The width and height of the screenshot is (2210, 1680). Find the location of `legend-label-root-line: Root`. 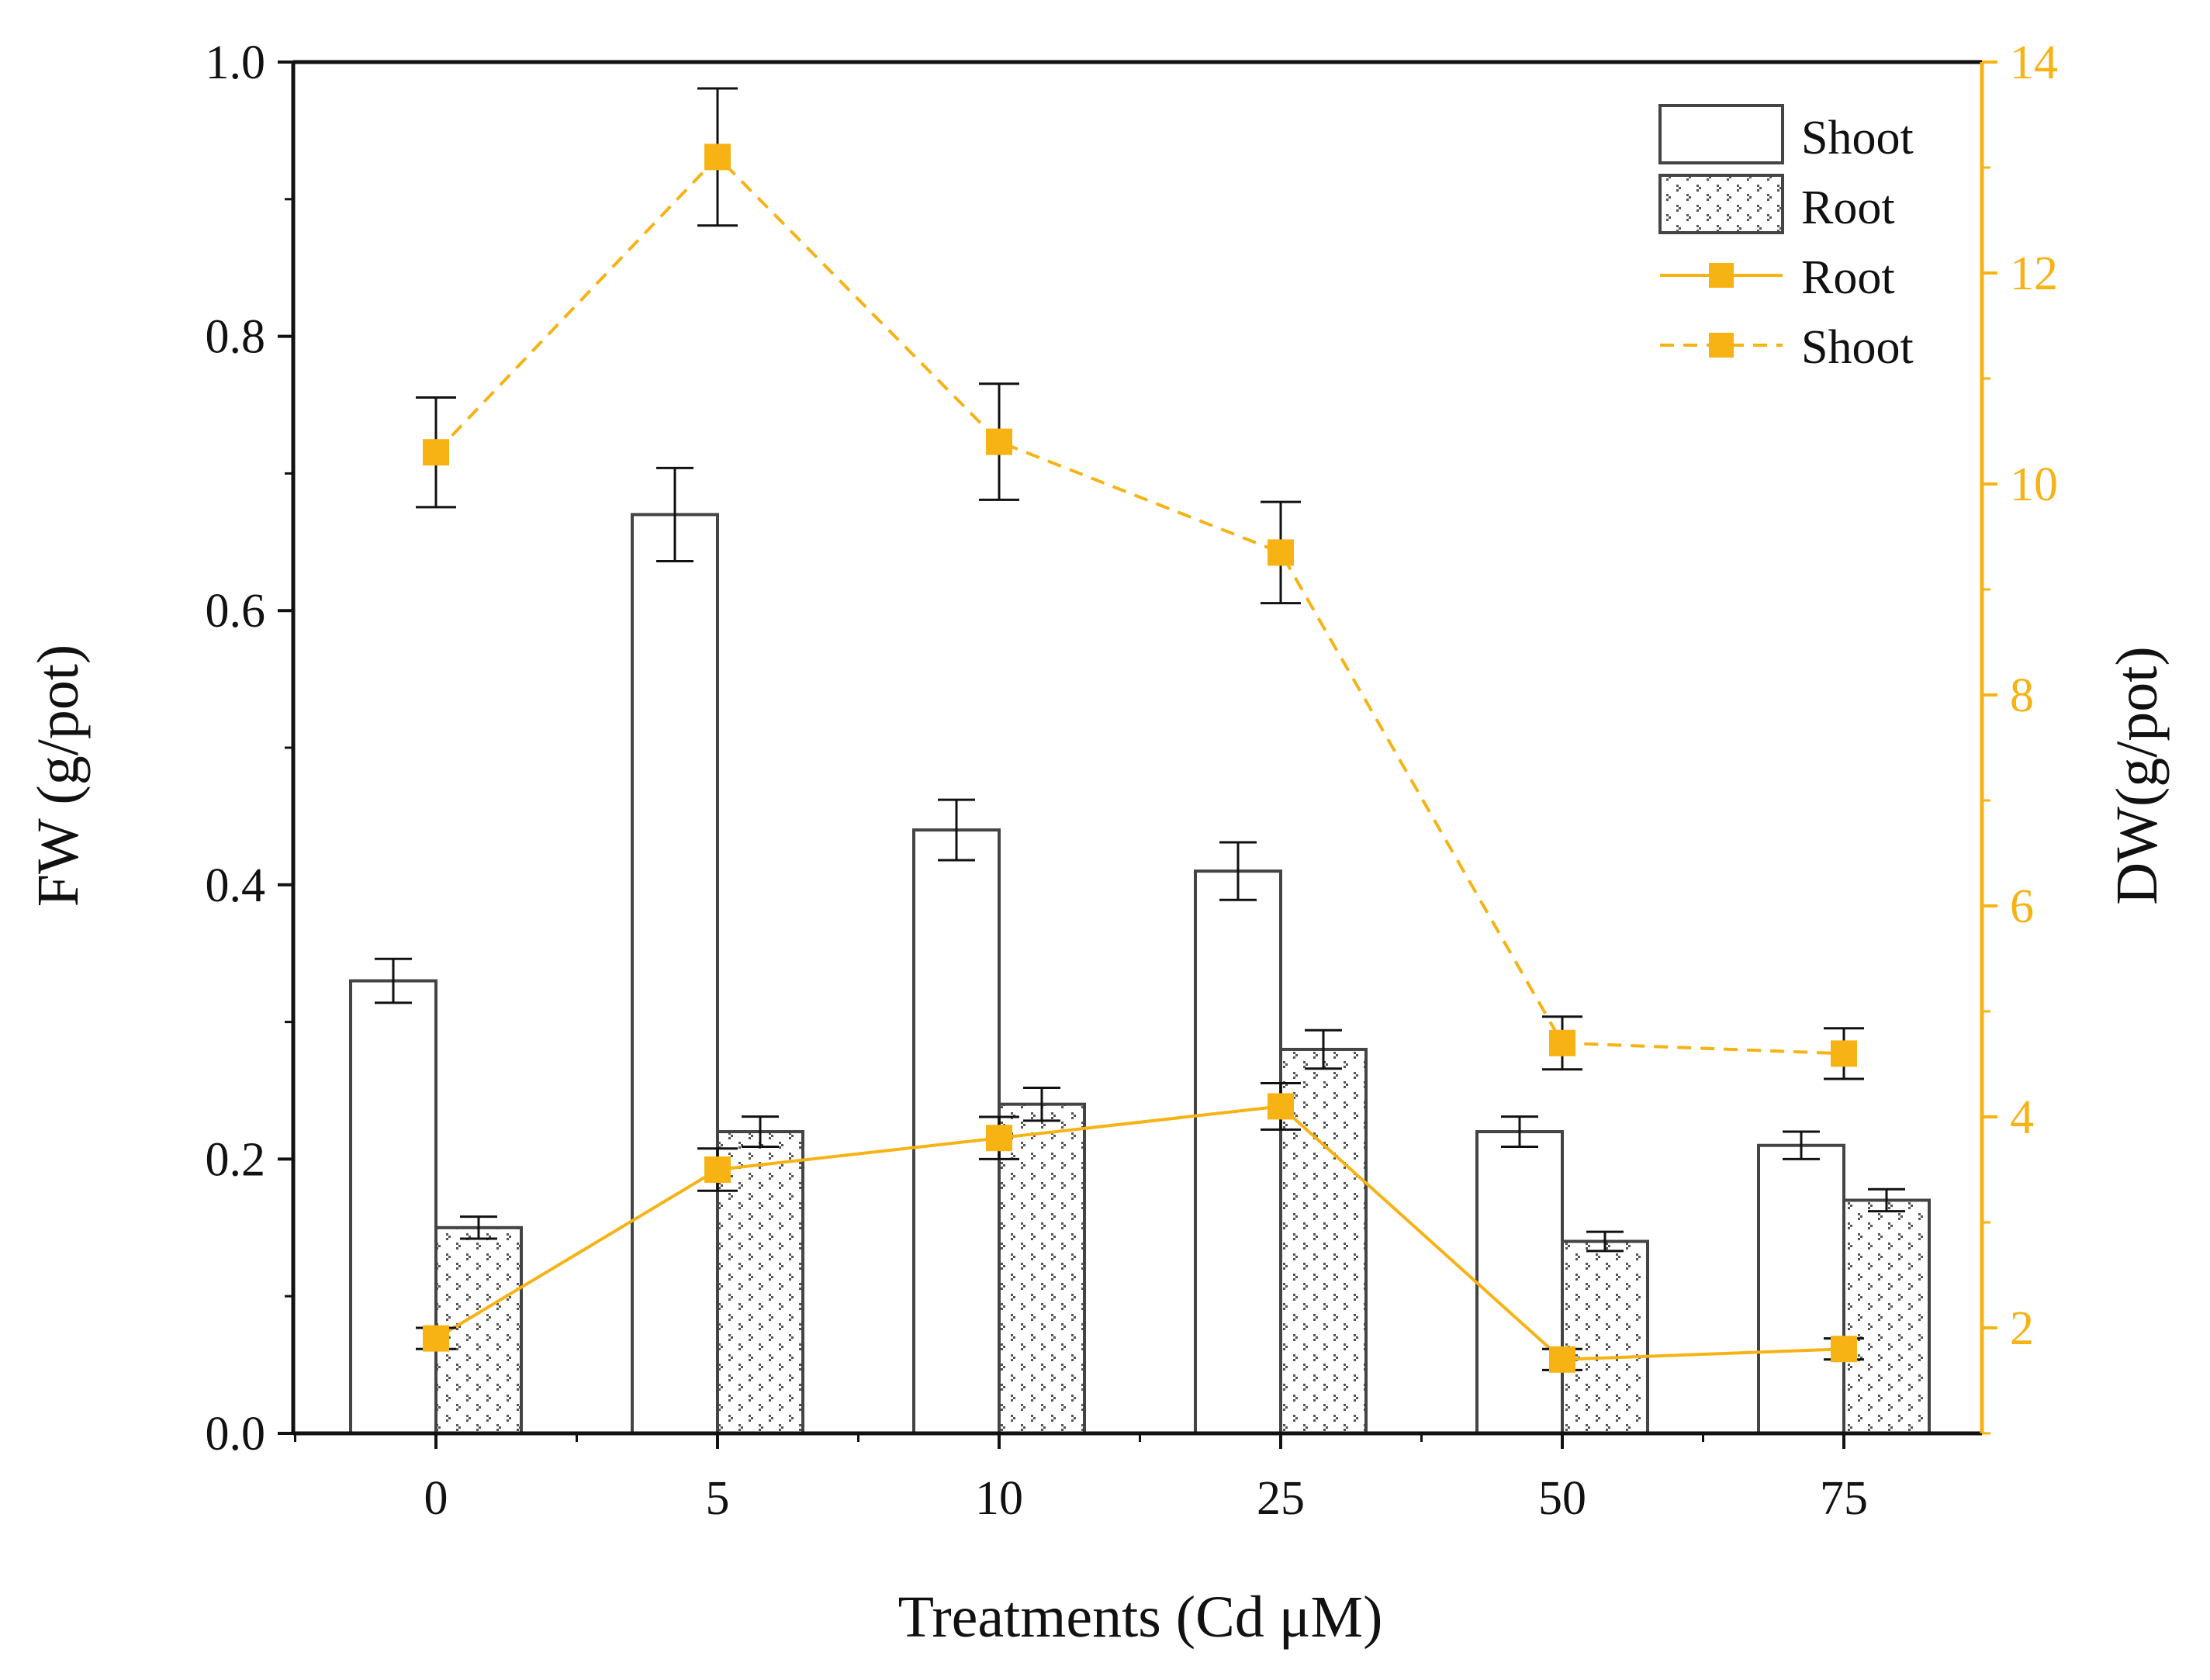

legend-label-root-line: Root is located at coordinates (1848, 277).